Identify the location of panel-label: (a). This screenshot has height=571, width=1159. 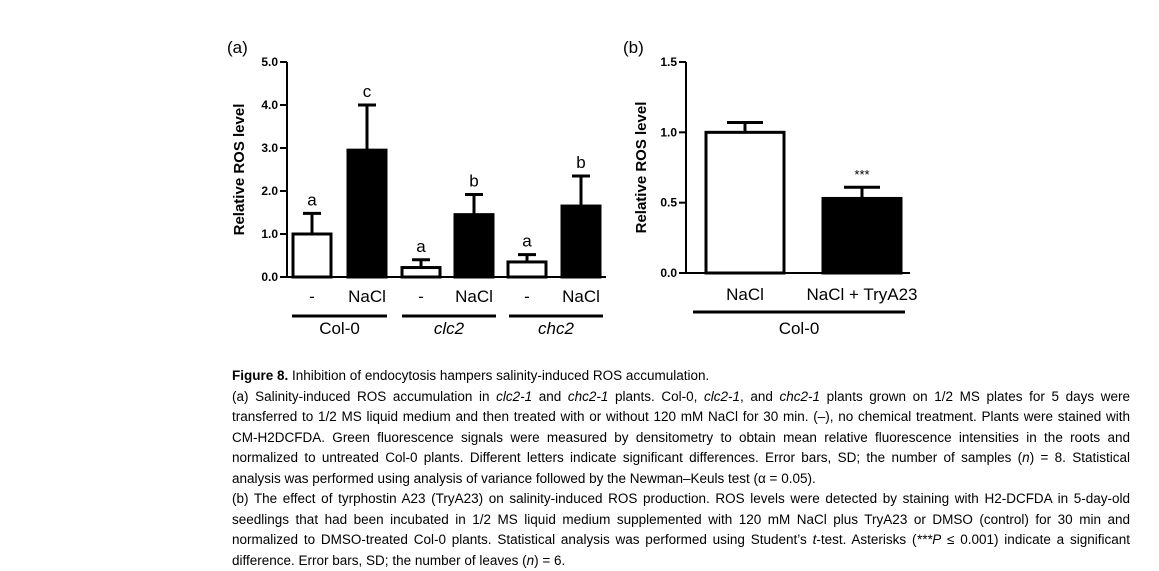
(237, 47).